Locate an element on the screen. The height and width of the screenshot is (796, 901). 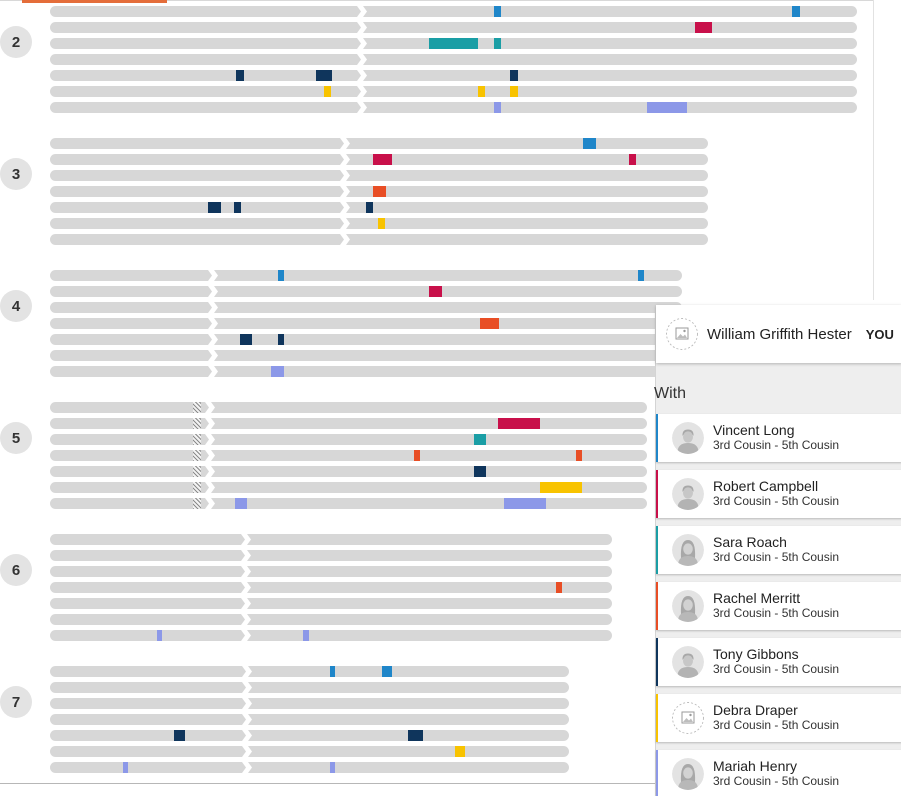
match-card: Debra Draper 3rd Cousin - 5th Cousin is located at coordinates (778, 718).